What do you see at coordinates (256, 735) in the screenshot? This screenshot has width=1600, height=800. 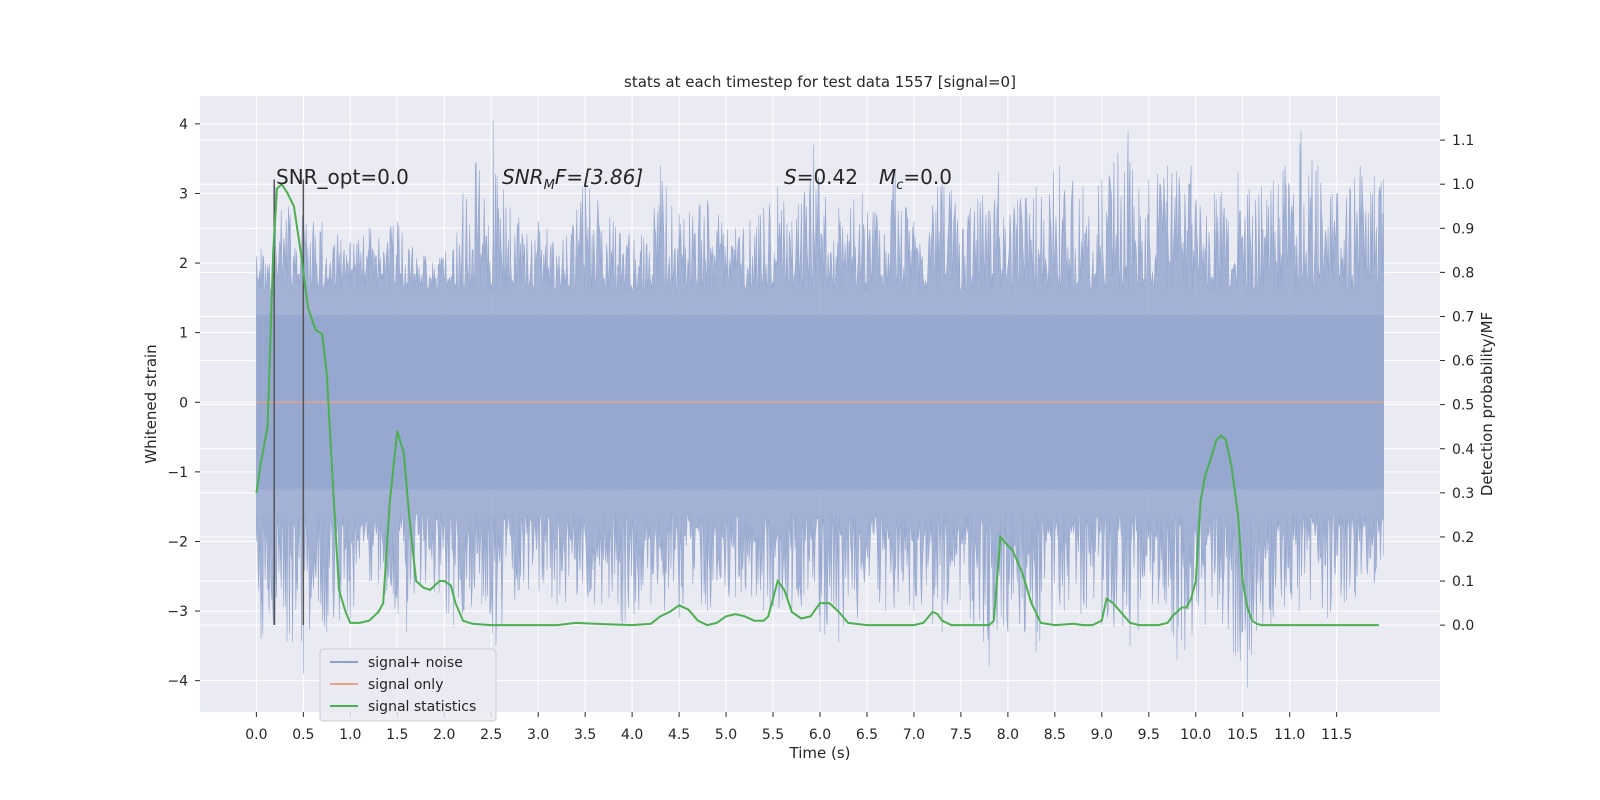 I see `x-tick-label-0: 0.0` at bounding box center [256, 735].